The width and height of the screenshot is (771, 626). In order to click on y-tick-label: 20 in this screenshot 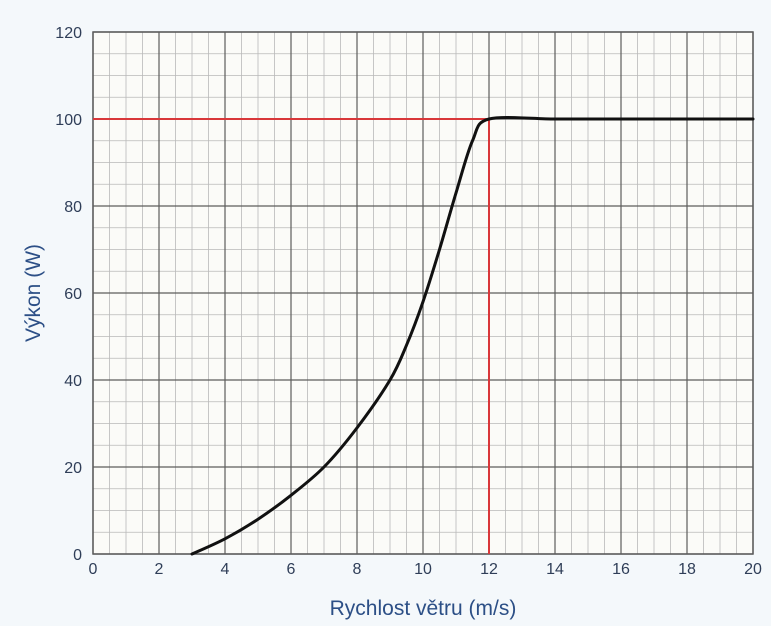, I will do `click(73, 468)`.